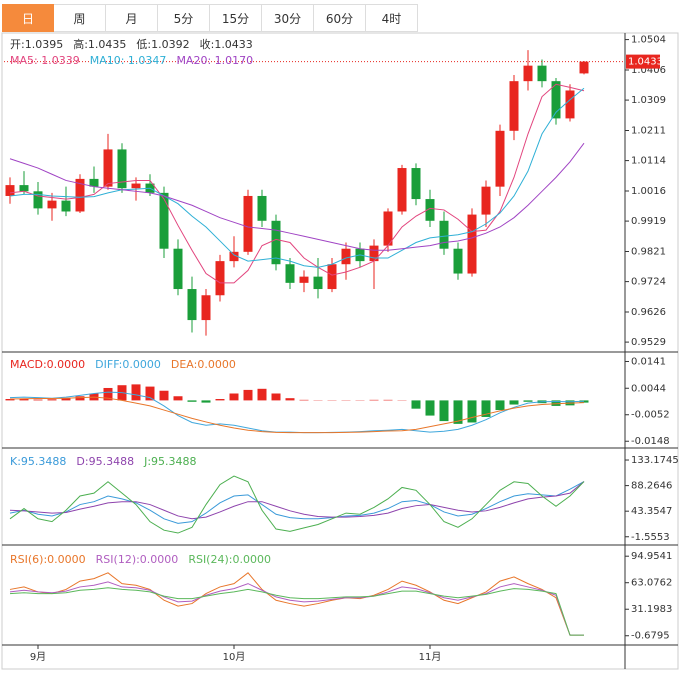 Image resolution: width=682 pixels, height=679 pixels. What do you see at coordinates (38, 461) in the screenshot?
I see `legend-entry: K:95.3488` at bounding box center [38, 461].